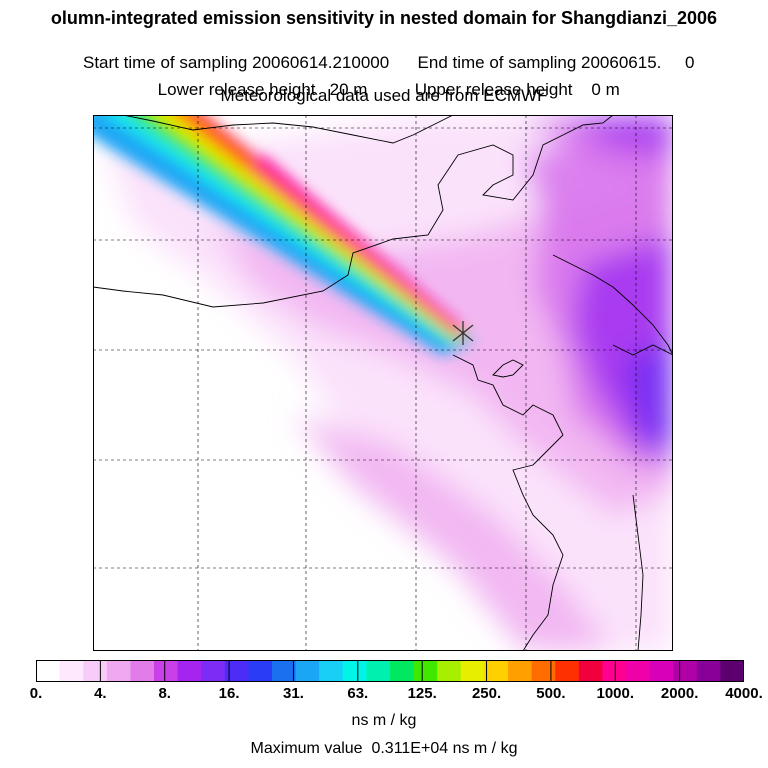 The image size is (768, 768). What do you see at coordinates (615, 693) in the screenshot?
I see `colorbar-tick-label: 1000.` at bounding box center [615, 693].